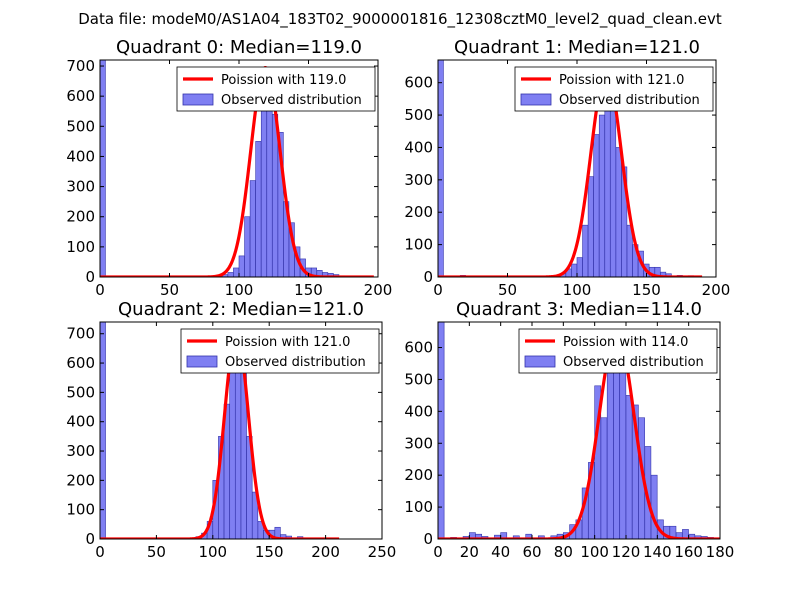 This screenshot has height=600, width=800. What do you see at coordinates (720, 552) in the screenshot?
I see `x-tick-label: 180` at bounding box center [720, 552].